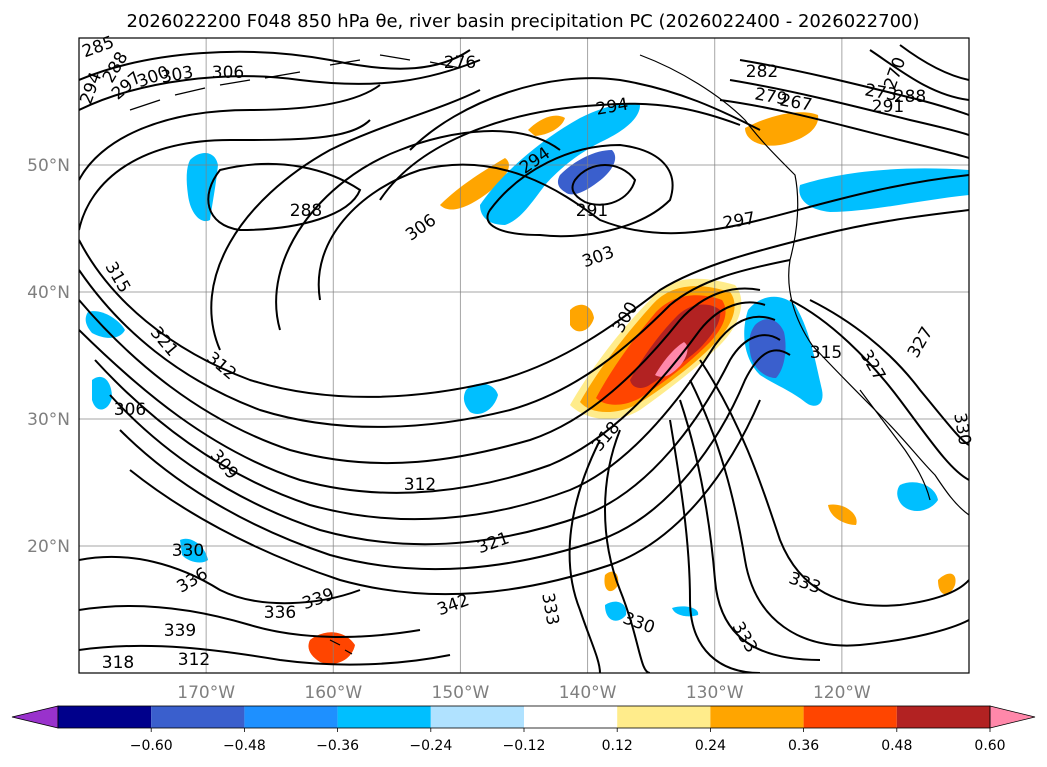 This screenshot has height=767, width=1047. Describe the element at coordinates (280, 613) in the screenshot. I see `contour-label: 336` at that location.